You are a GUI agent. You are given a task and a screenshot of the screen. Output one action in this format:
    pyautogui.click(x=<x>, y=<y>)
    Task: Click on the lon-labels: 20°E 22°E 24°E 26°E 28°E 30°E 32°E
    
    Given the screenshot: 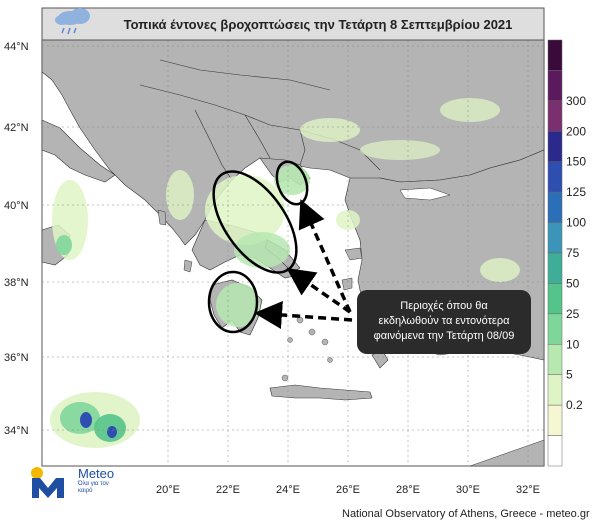 What is the action you would take?
    pyautogui.click(x=348, y=490)
    